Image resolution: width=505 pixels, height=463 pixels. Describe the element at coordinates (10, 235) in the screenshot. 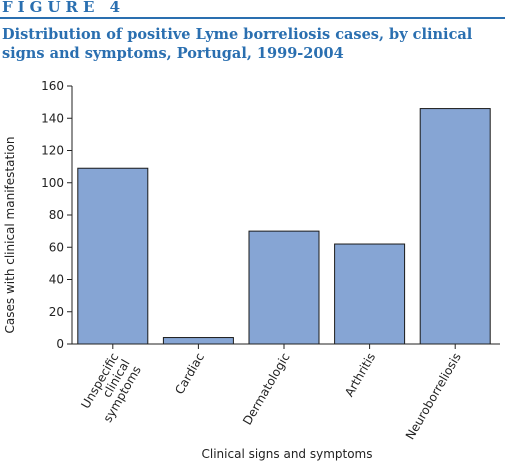

I see `y-axis-title: Cases with clinical manifestation` at that location.